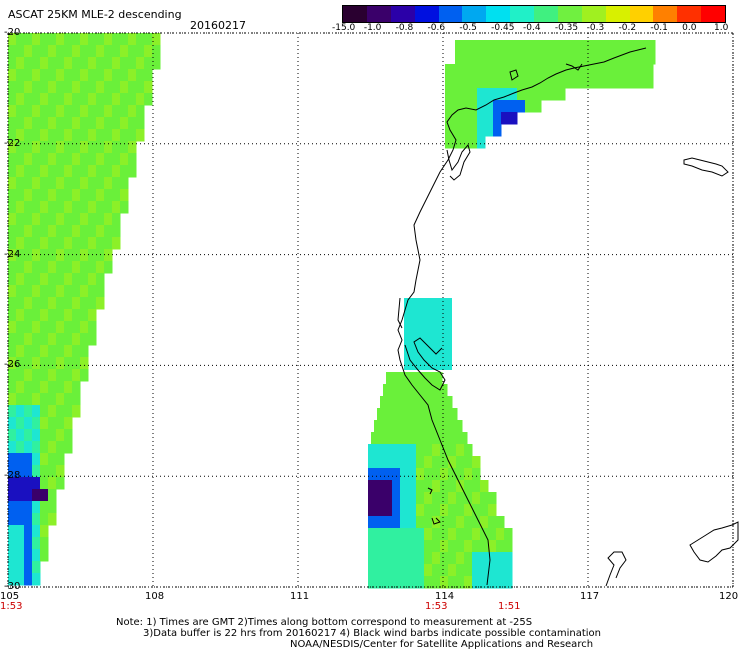 The height and width of the screenshot is (650, 740). Describe the element at coordinates (590, 596) in the screenshot. I see `lon-label: 117` at that location.